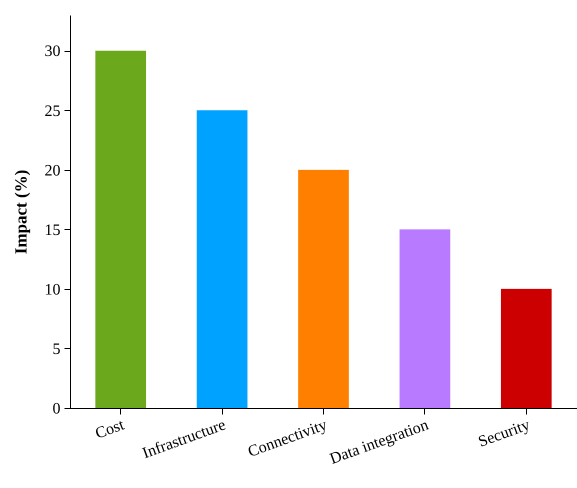 Image resolution: width=577 pixels, height=488 pixels. What do you see at coordinates (52, 51) in the screenshot?
I see `y-tick-label: 30` at bounding box center [52, 51].